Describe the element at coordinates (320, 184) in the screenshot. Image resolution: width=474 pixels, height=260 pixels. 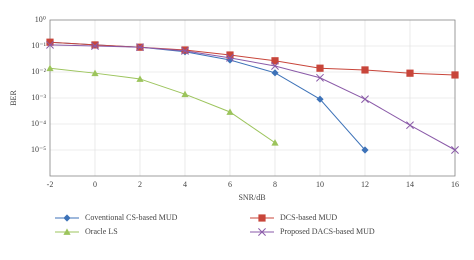
I see `x-tick-label: 10` at that location.